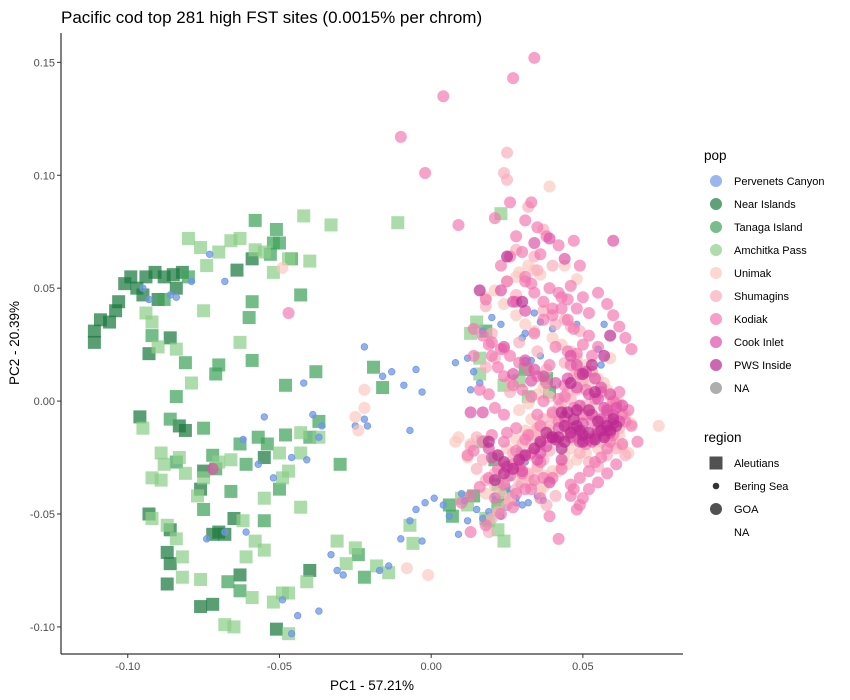 The width and height of the screenshot is (850, 700). Describe the element at coordinates (582, 667) in the screenshot. I see `x-tick-label: 0.05` at that location.